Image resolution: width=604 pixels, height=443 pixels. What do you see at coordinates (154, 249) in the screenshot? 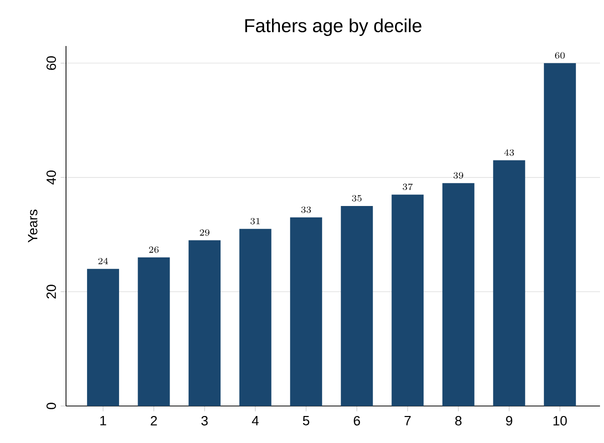
I see `data-label: 26` at bounding box center [154, 249].